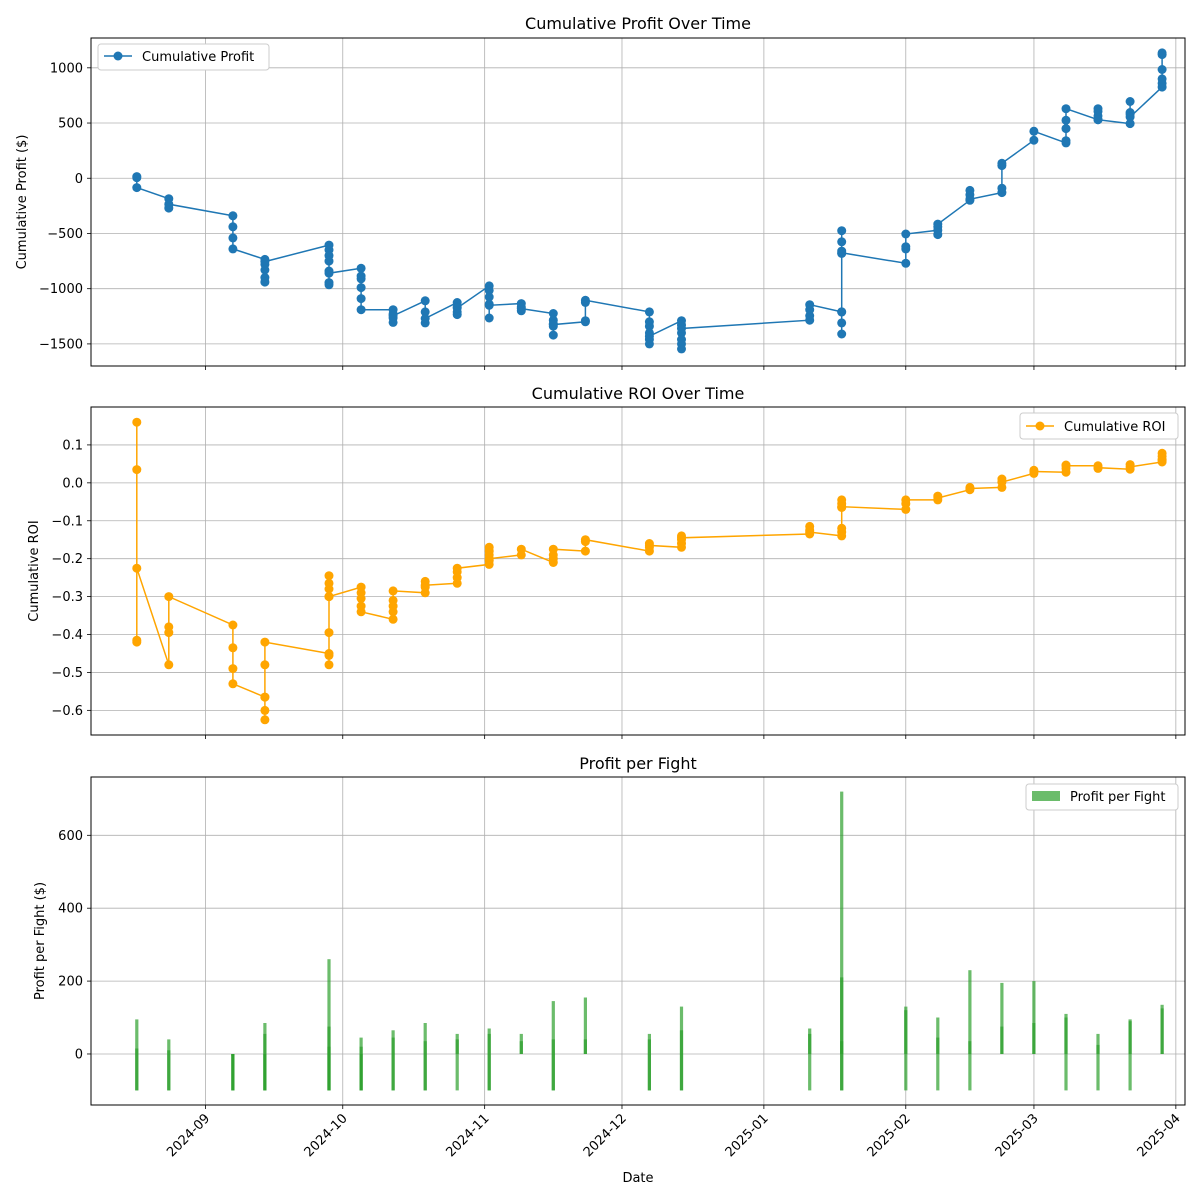 The width and height of the screenshot is (1200, 1200). Describe the element at coordinates (34, 570) in the screenshot. I see `y-axis-label: Cumulative ROI` at that location.